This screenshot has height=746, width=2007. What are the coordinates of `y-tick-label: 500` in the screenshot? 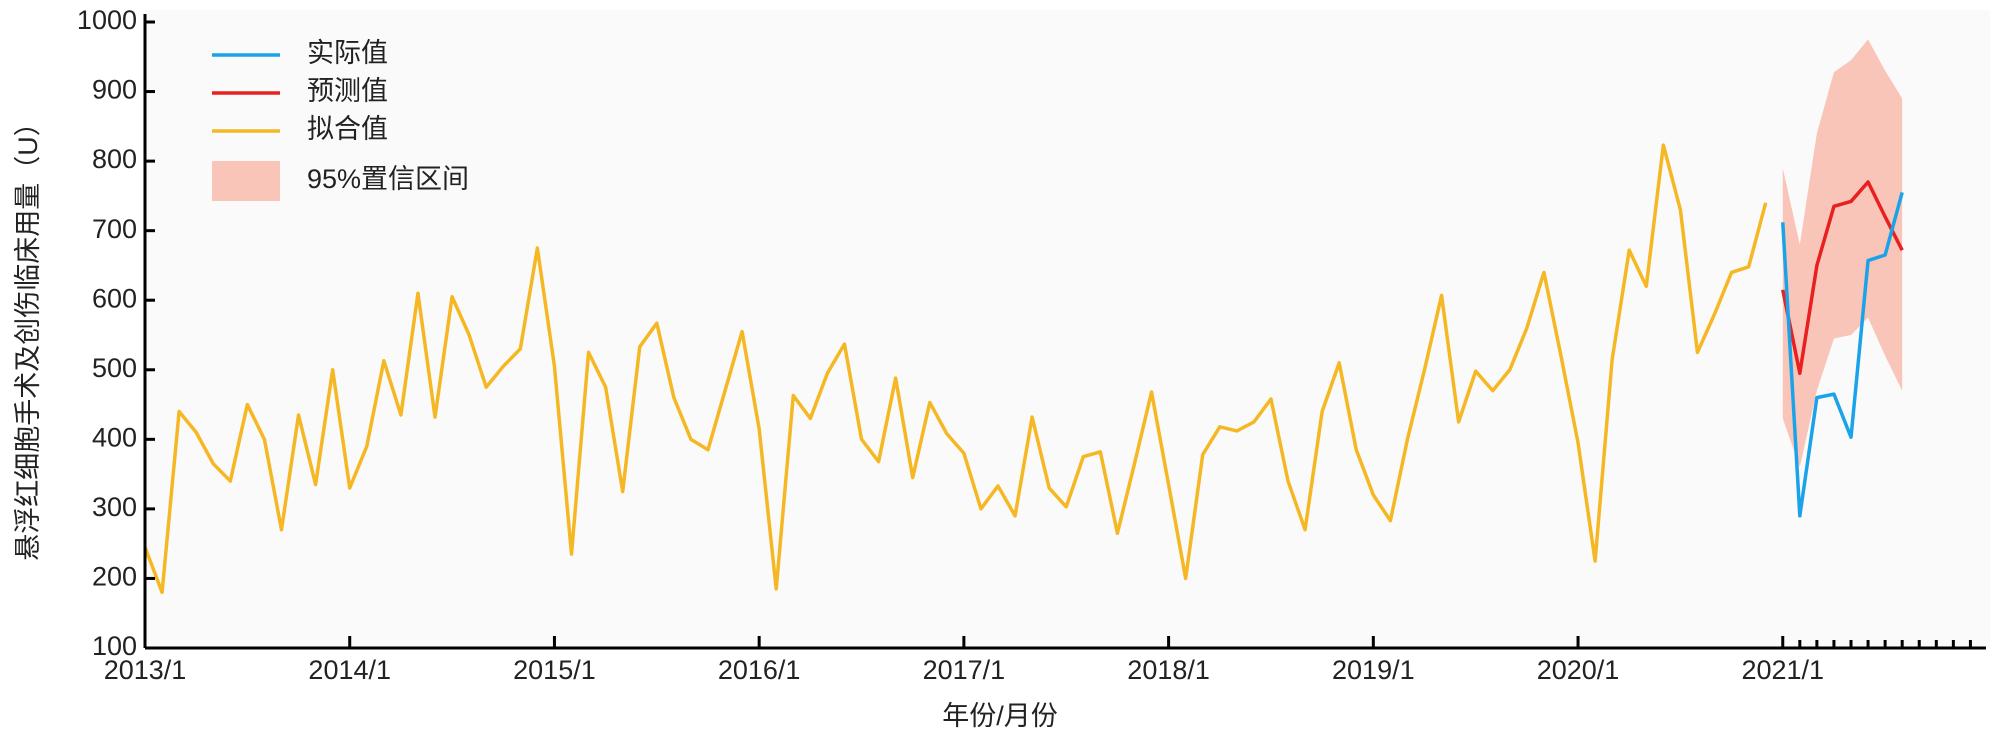 It's located at (114, 368).